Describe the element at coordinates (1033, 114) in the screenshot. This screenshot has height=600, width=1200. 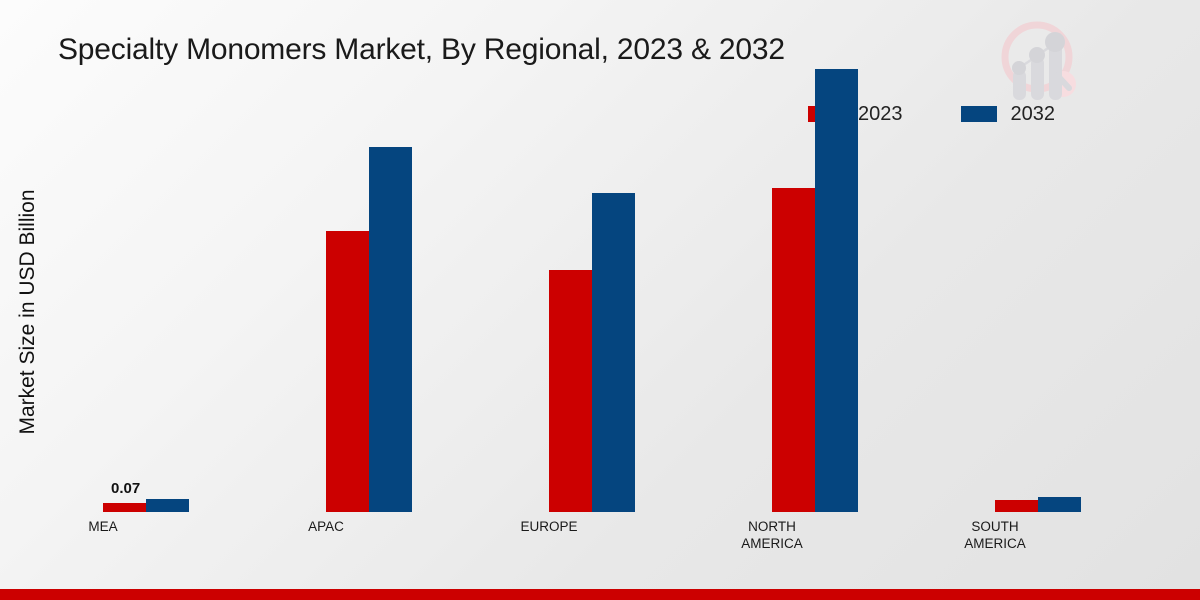
I see `legend-label-2032: 2032` at that location.